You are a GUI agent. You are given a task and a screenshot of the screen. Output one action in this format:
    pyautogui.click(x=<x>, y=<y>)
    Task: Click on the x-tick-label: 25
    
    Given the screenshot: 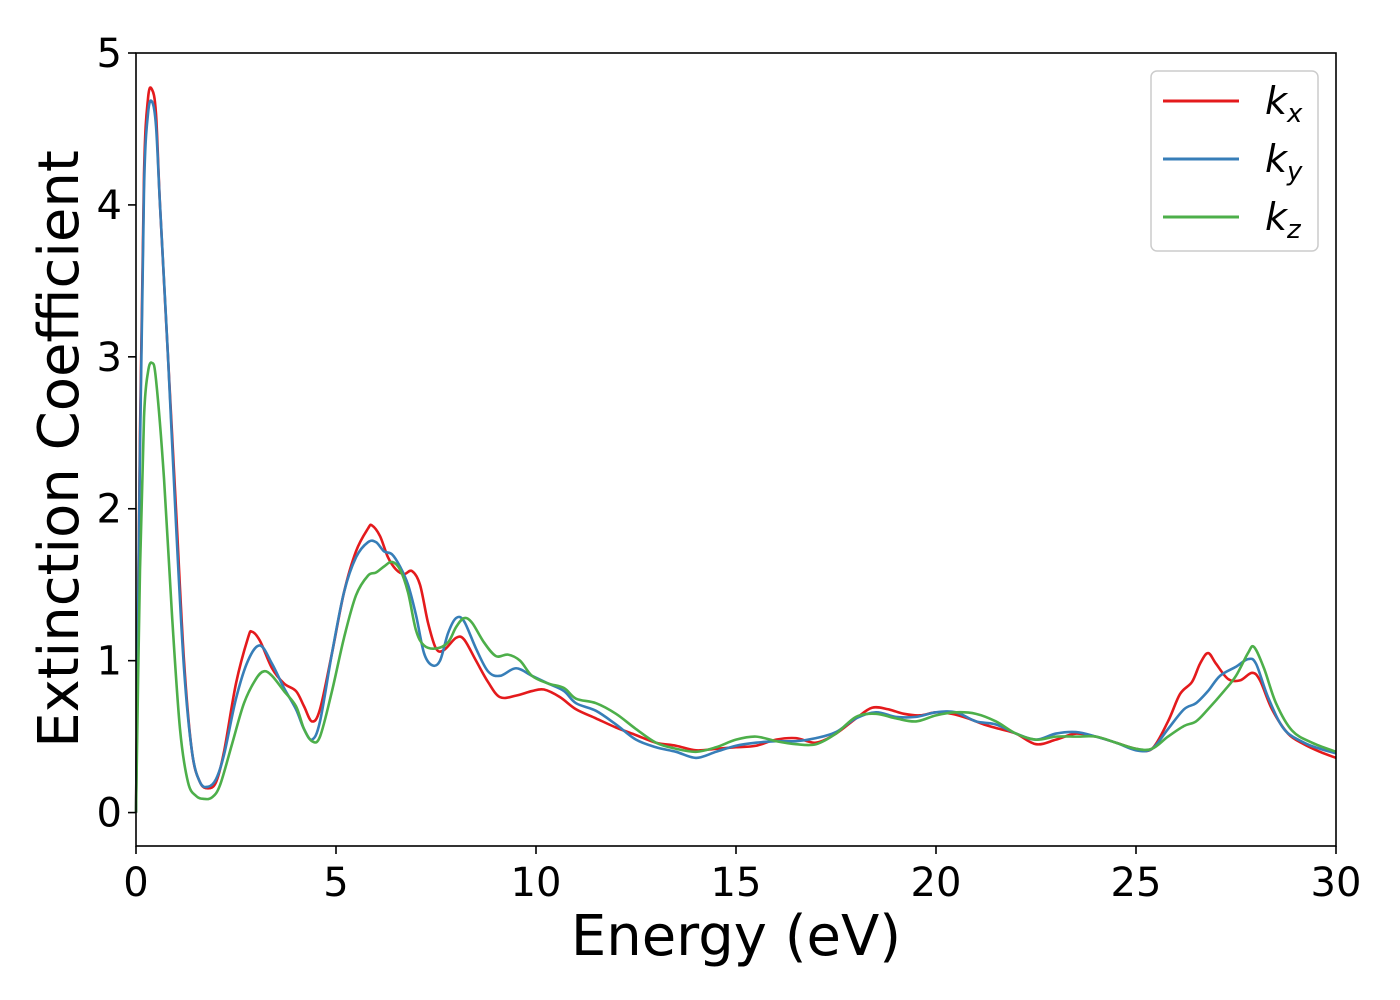 What is the action you would take?
    pyautogui.click(x=1136, y=883)
    